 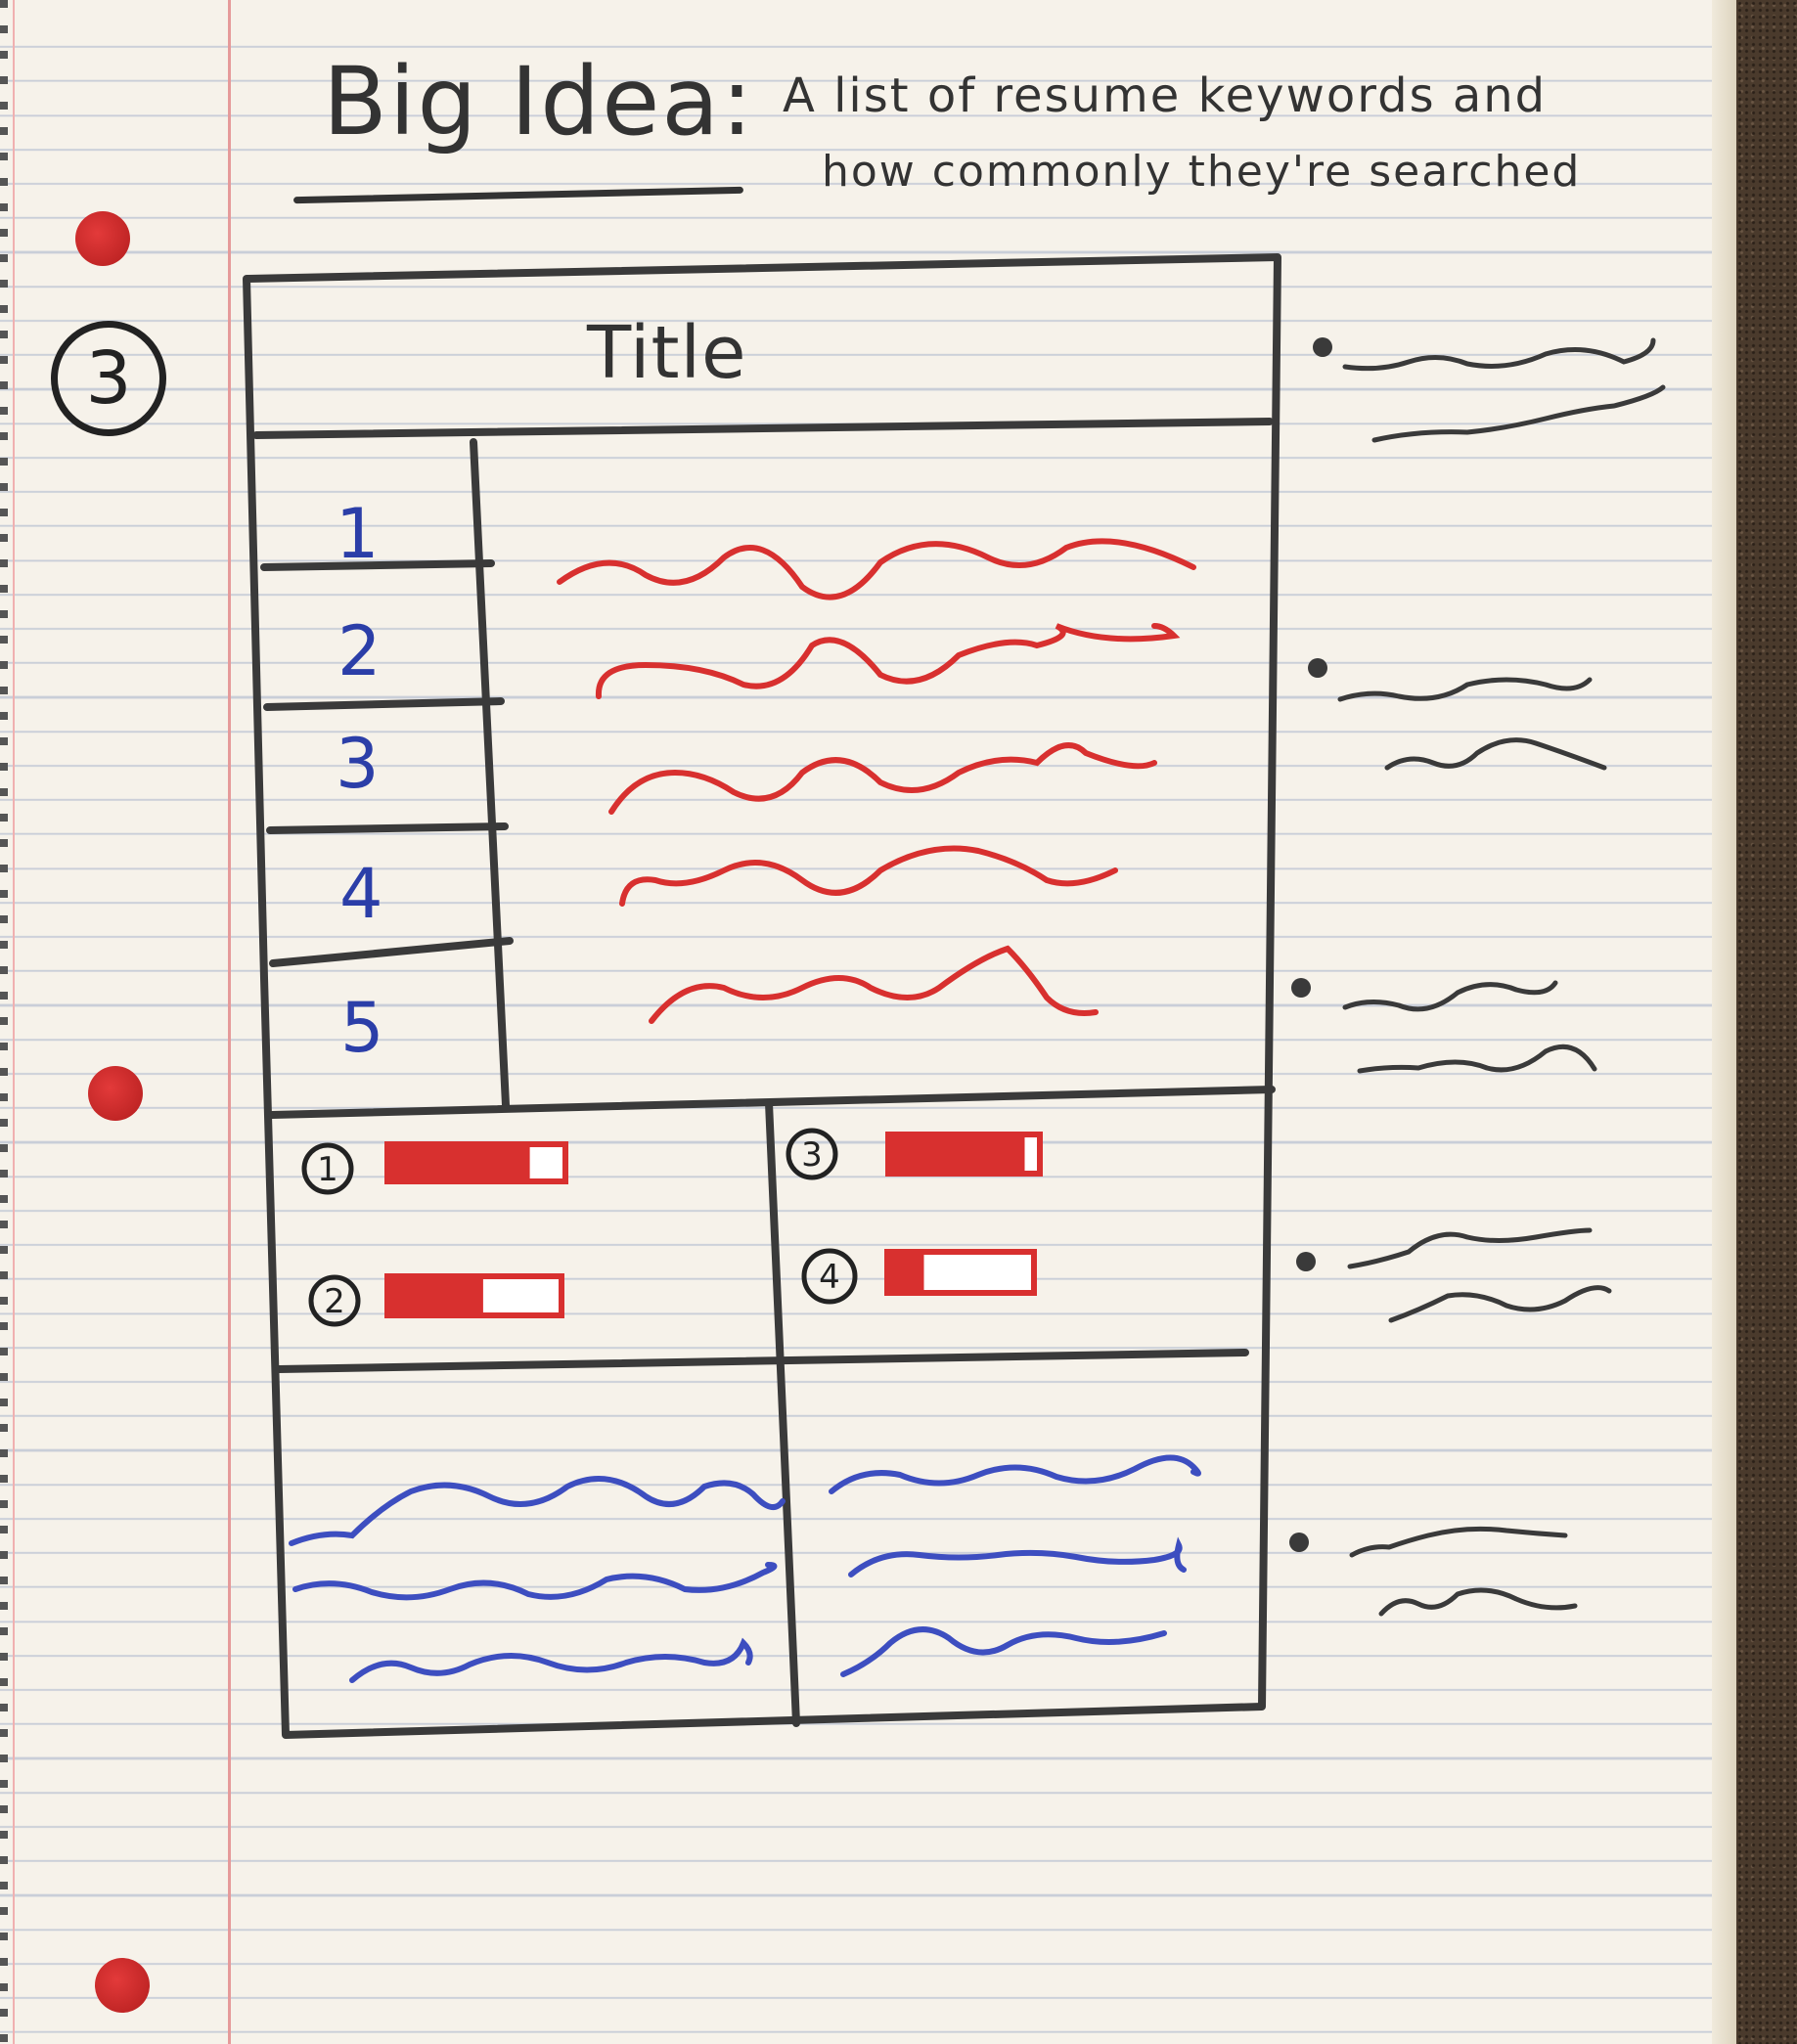 I want to click on binder-hole-middle, so click(x=115, y=1093).